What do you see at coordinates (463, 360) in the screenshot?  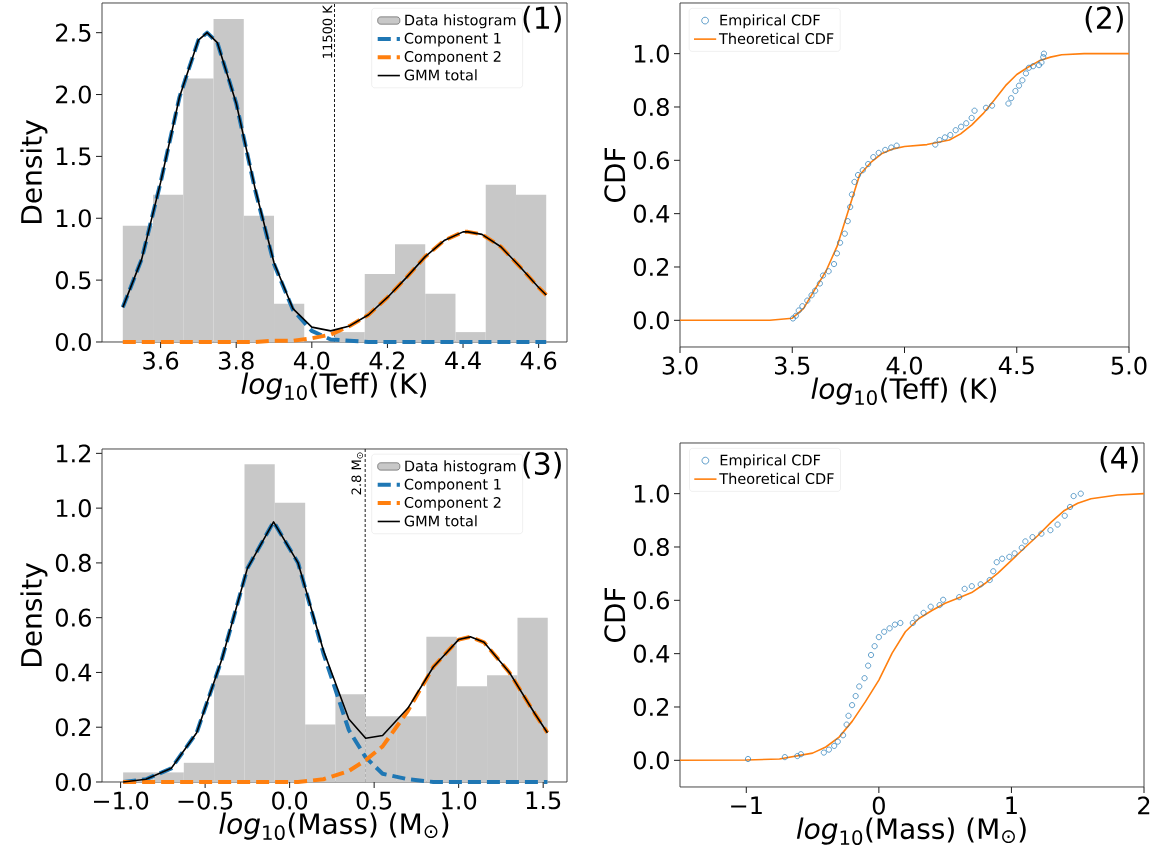 I see `x-tick-label: 4.4` at bounding box center [463, 360].